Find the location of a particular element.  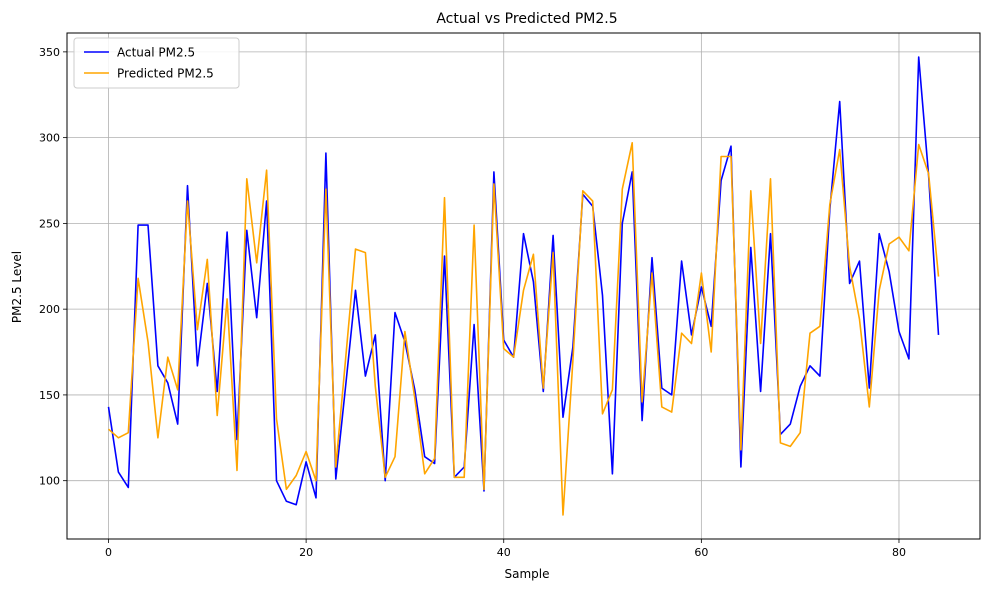

y-tick-label: 100 is located at coordinates (49, 481).